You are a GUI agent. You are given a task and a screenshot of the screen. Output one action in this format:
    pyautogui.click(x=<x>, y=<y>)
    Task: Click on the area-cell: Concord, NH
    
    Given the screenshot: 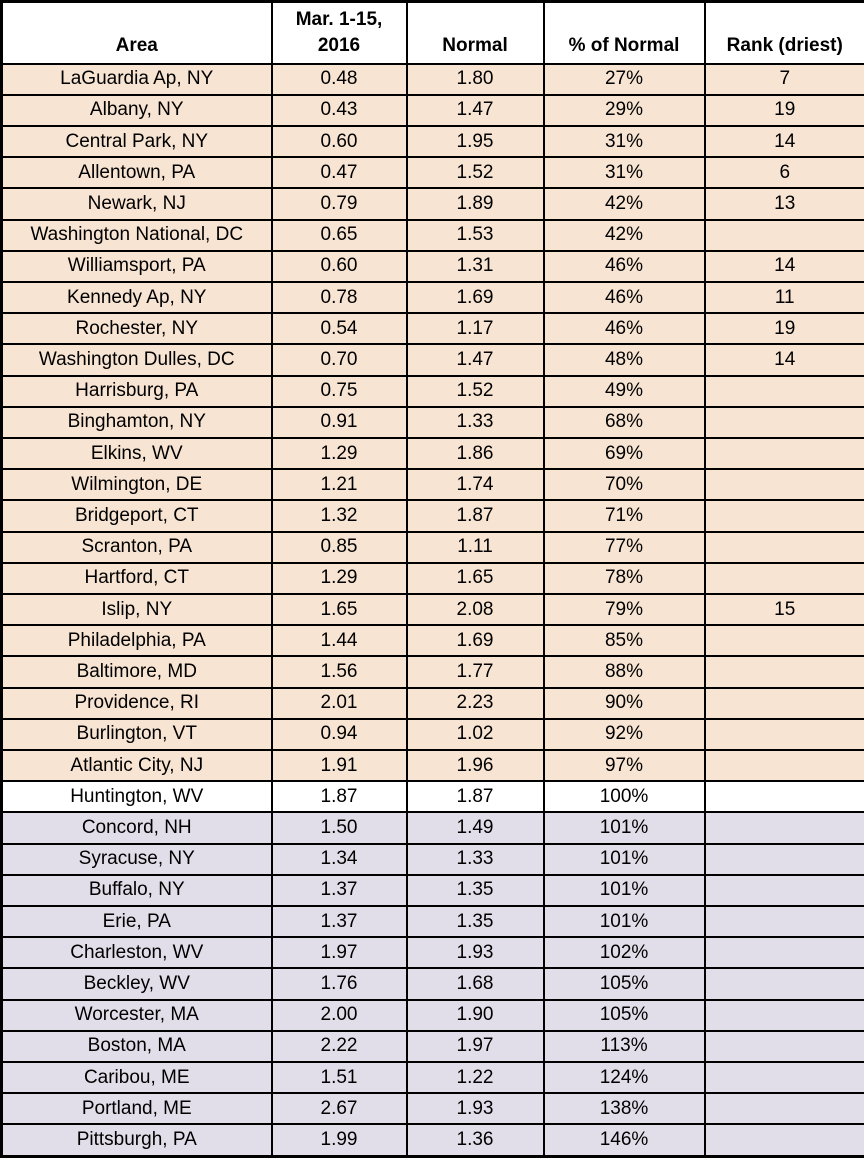 What is the action you would take?
    pyautogui.click(x=136, y=828)
    